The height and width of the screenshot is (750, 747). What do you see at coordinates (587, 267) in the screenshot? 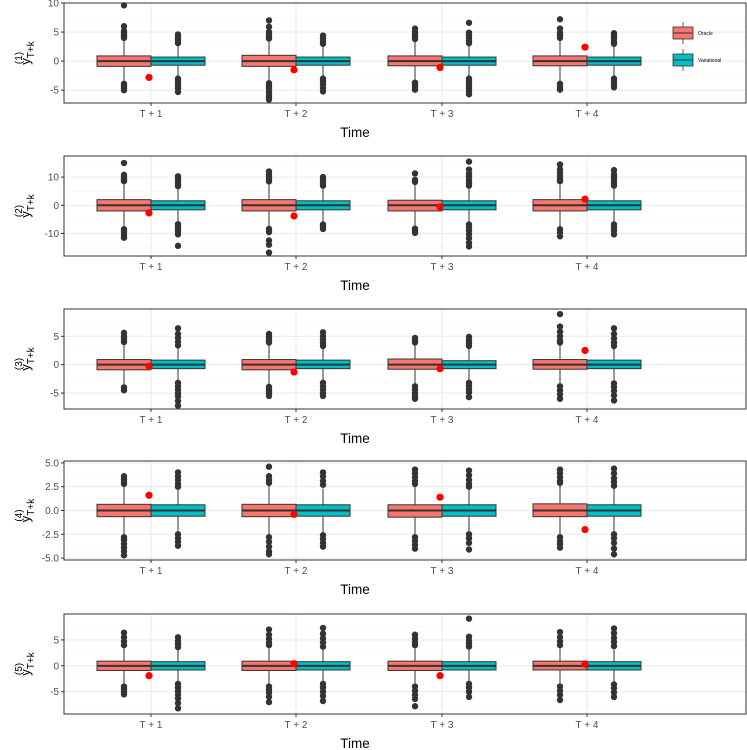
I see `x-tick-label: T + 4` at bounding box center [587, 267].